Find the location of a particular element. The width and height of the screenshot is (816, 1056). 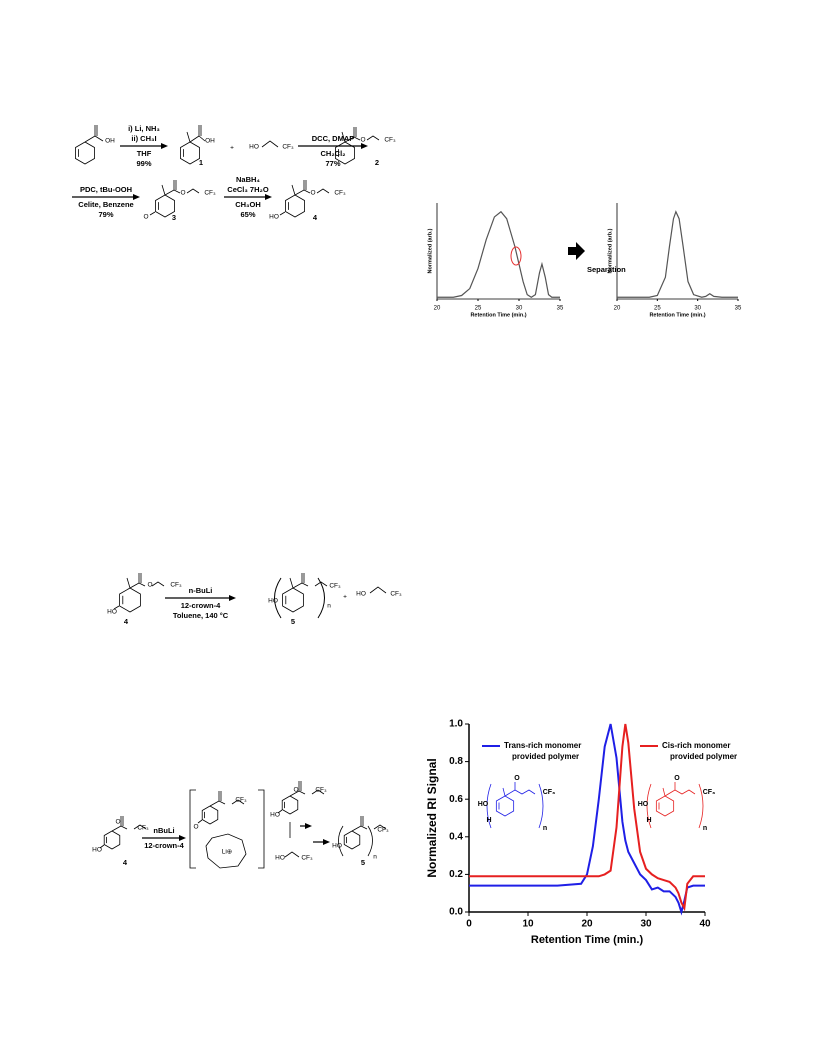

crown-ether is located at coordinates (226, 851).